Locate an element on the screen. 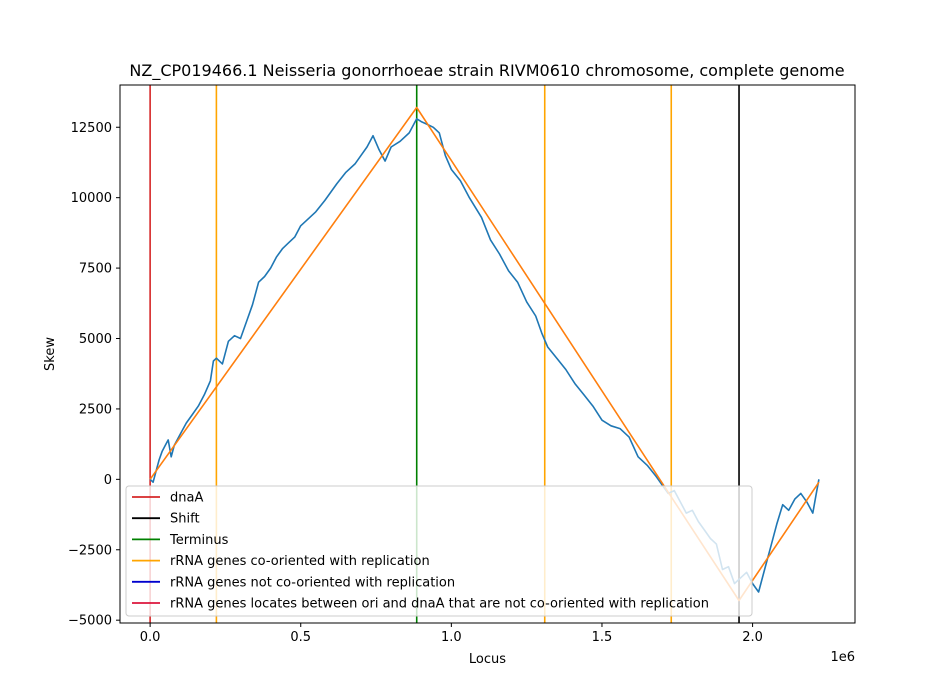 This screenshot has height=700, width=950. y-tick-label: −5000 is located at coordinates (90, 621).